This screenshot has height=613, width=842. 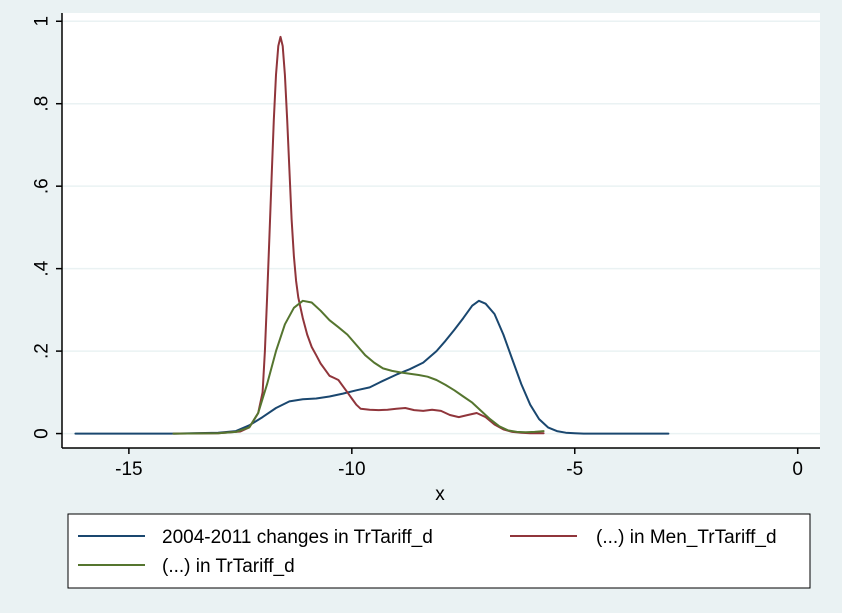 I want to click on y-tick-label: .4, so click(x=42, y=268).